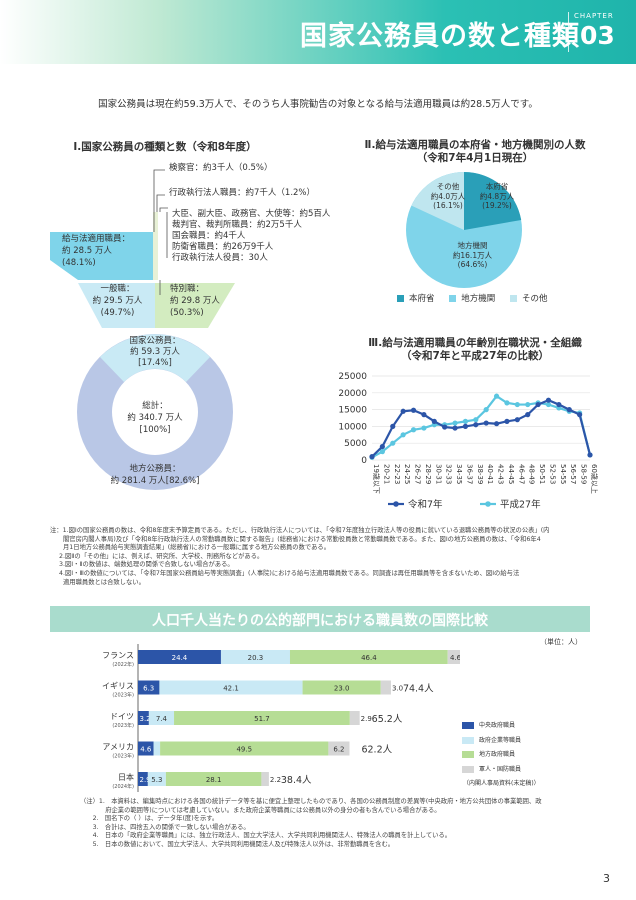 Image resolution: width=636 pixels, height=900 pixels. Describe the element at coordinates (440, 36) in the screenshot. I see `page-title: 国家公務員の数と種類` at that location.